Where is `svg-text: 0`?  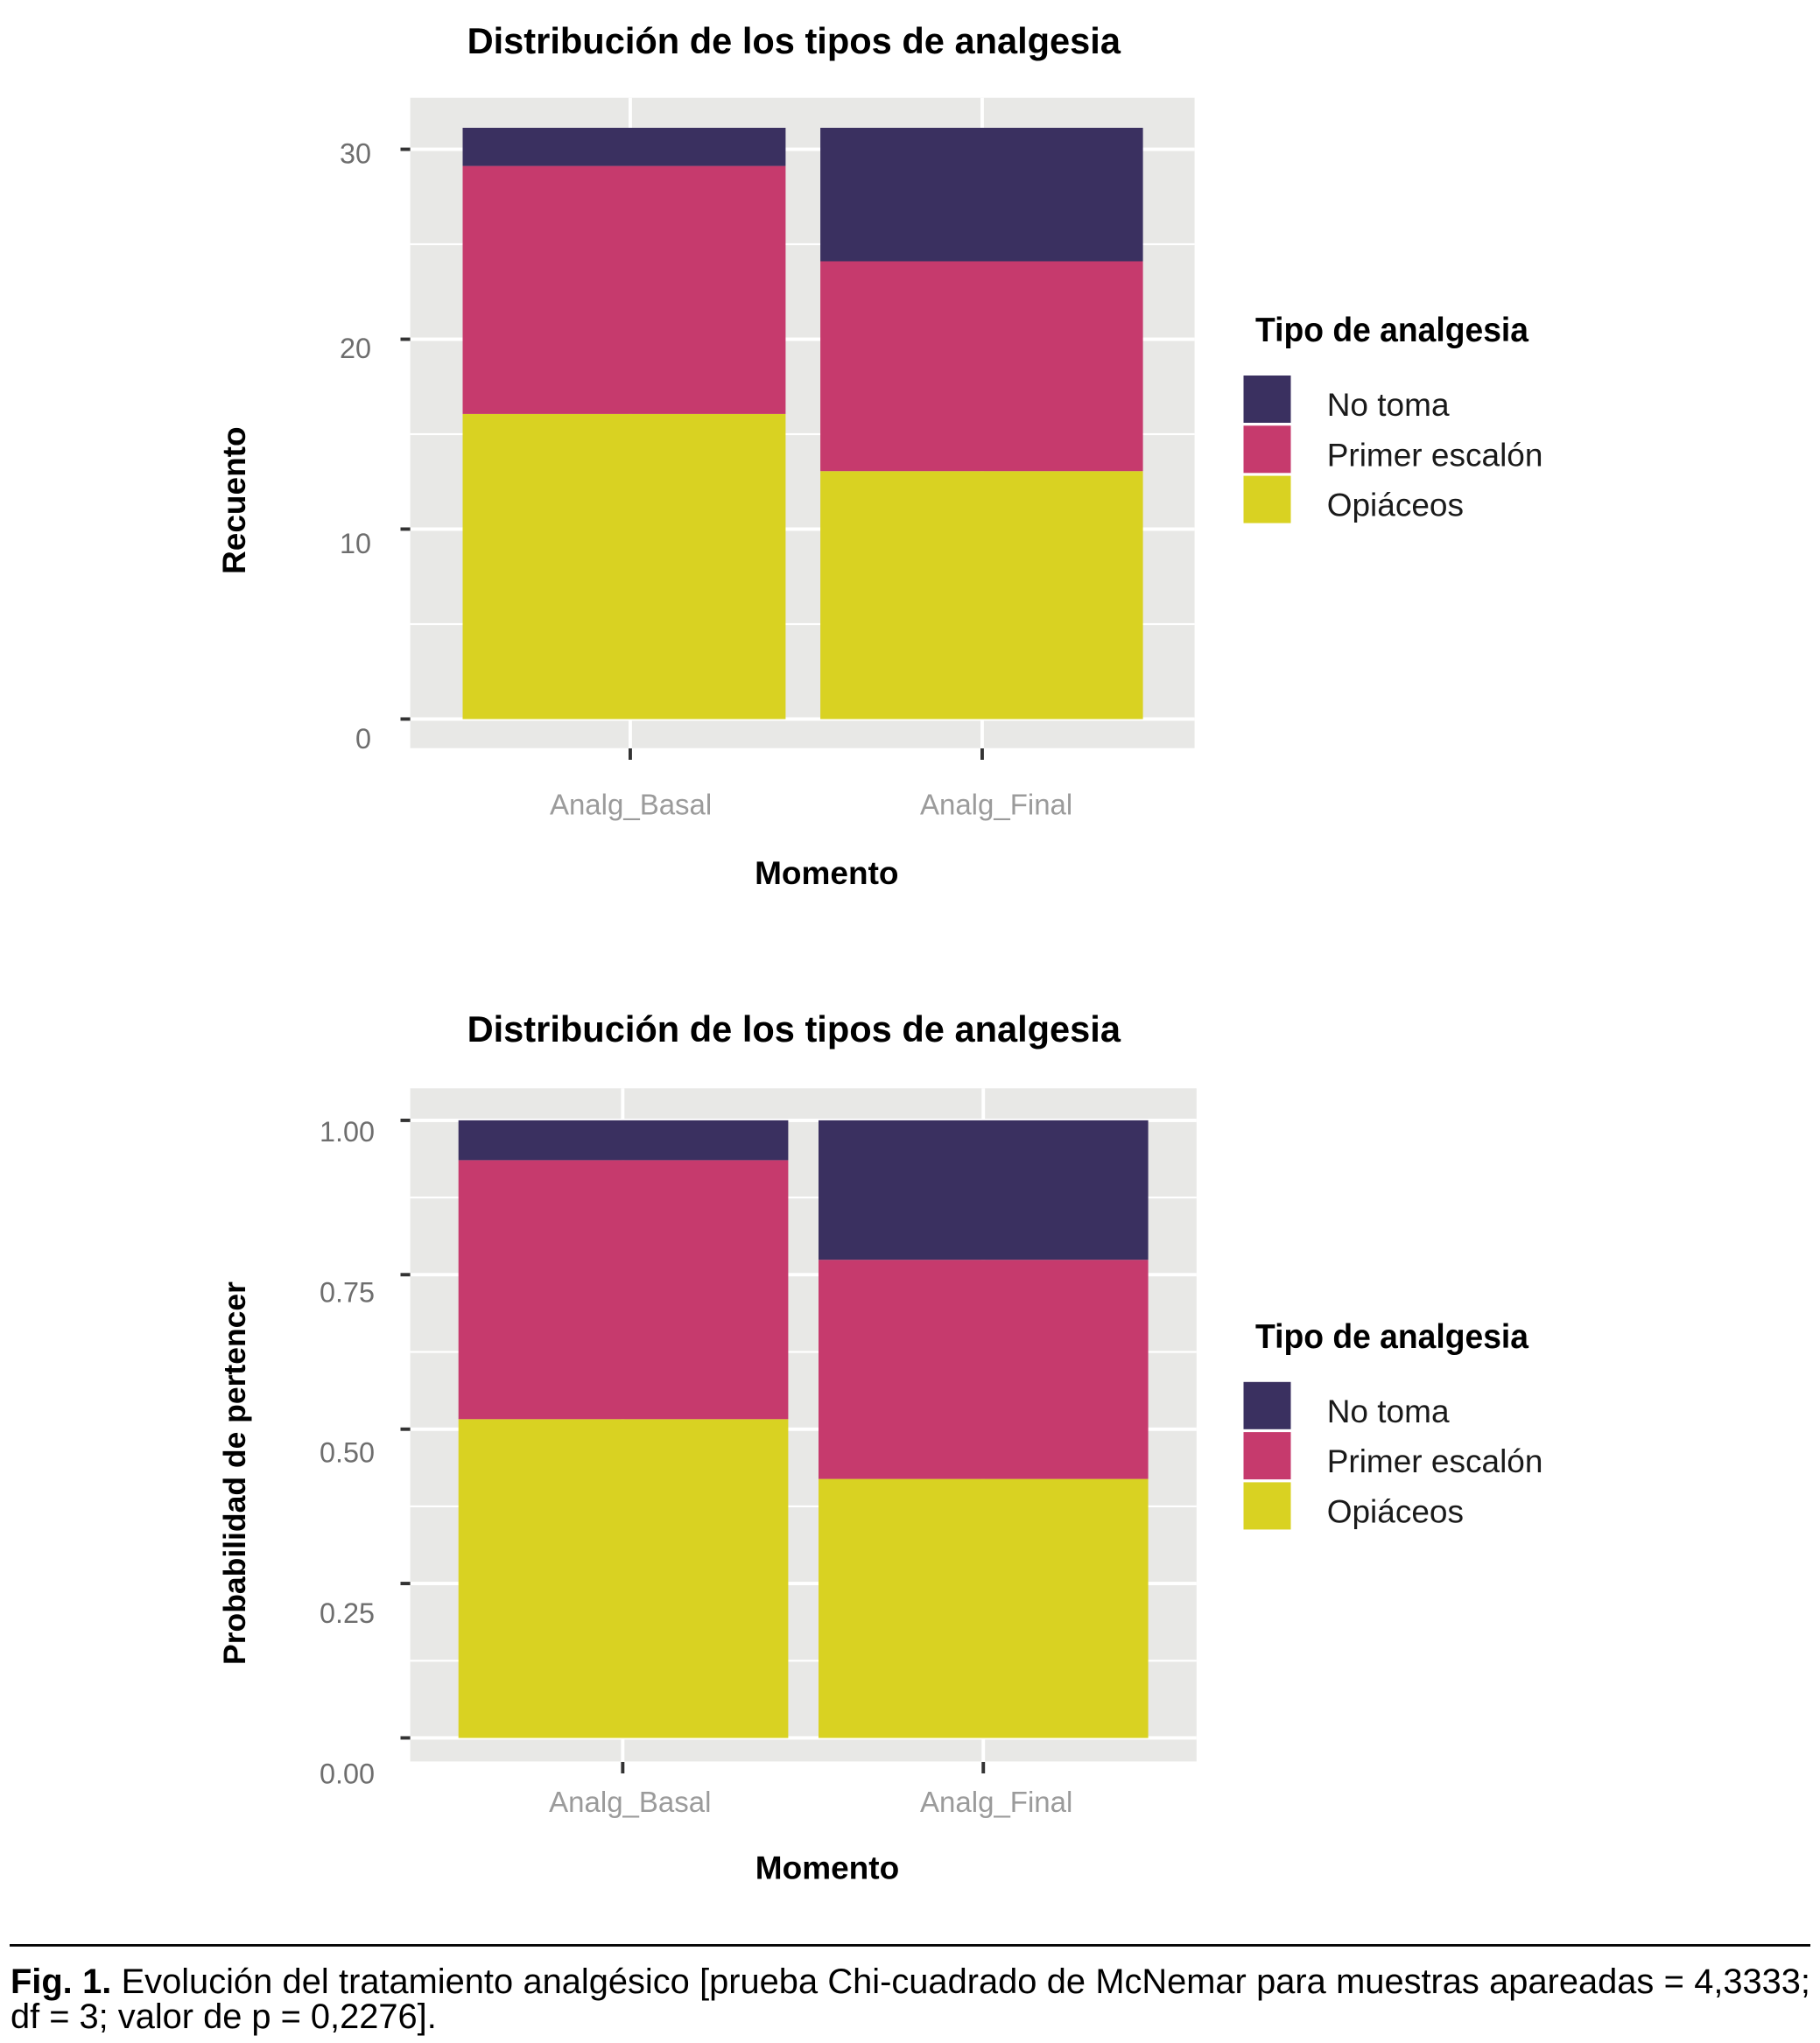 svg-text: 0 is located at coordinates (363, 739).